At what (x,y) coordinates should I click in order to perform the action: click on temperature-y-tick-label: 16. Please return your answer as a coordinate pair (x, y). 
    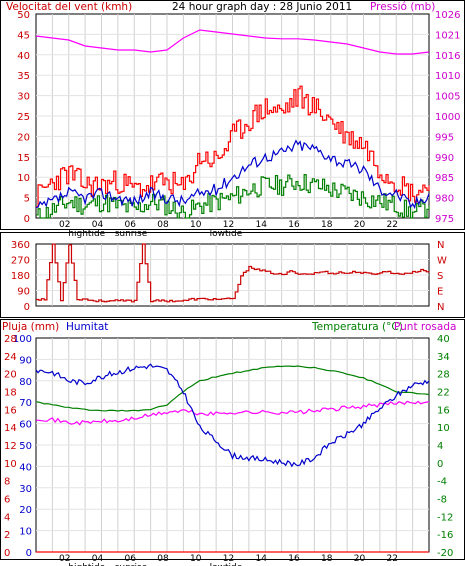
    Looking at the image, I should click on (443, 410).